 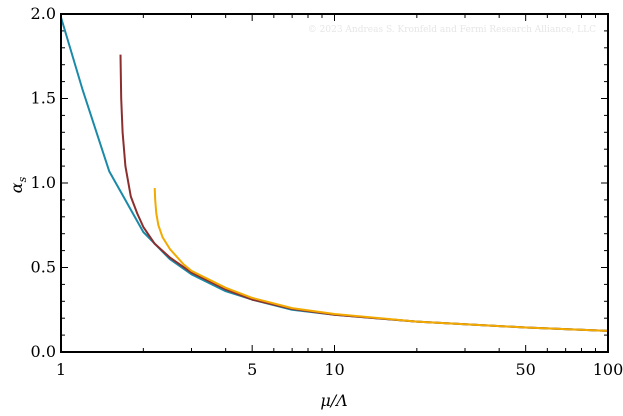 I want to click on x-axis-label: μ/Λ, so click(x=333, y=400).